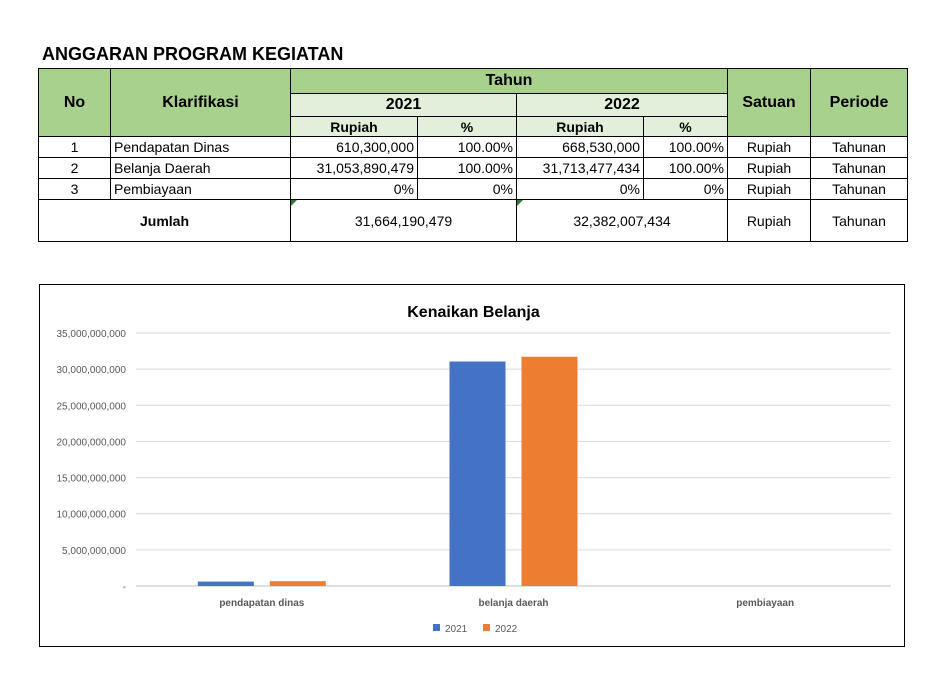 This screenshot has width=948, height=686. I want to click on row-no: 1, so click(74, 147).